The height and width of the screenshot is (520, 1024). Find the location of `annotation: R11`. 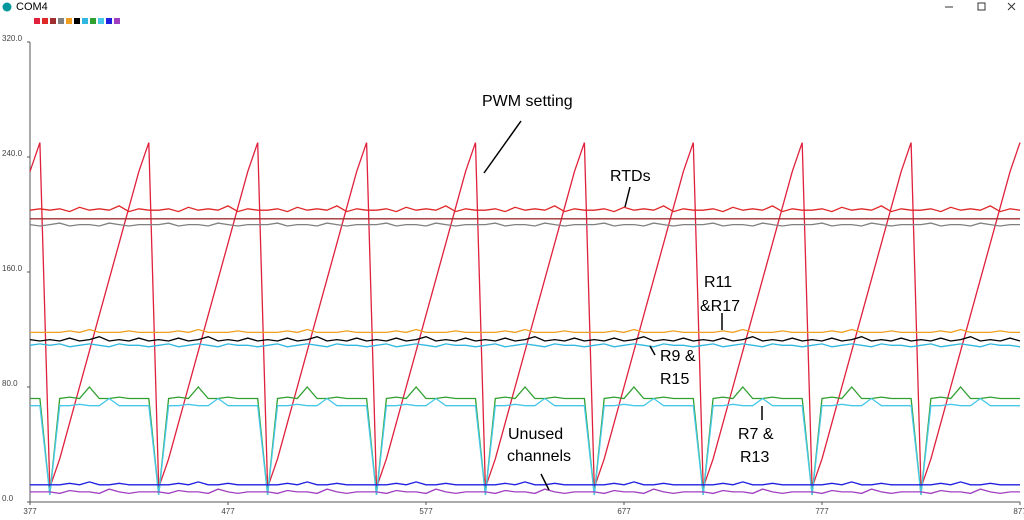

annotation: R11 is located at coordinates (718, 282).